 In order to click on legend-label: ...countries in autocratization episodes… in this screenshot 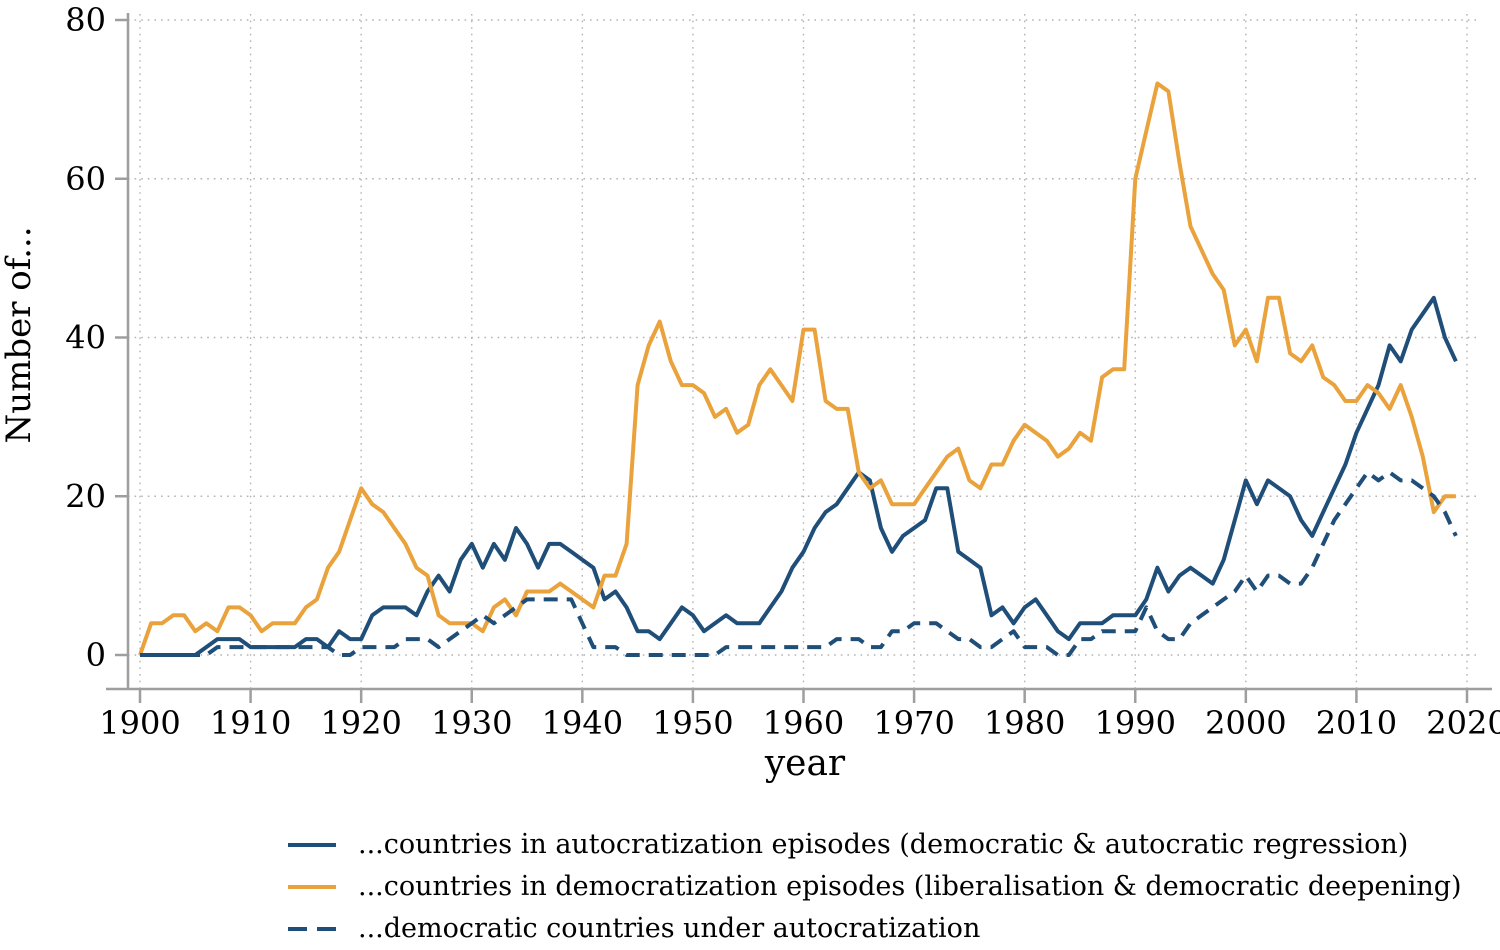, I will do `click(883, 844)`.